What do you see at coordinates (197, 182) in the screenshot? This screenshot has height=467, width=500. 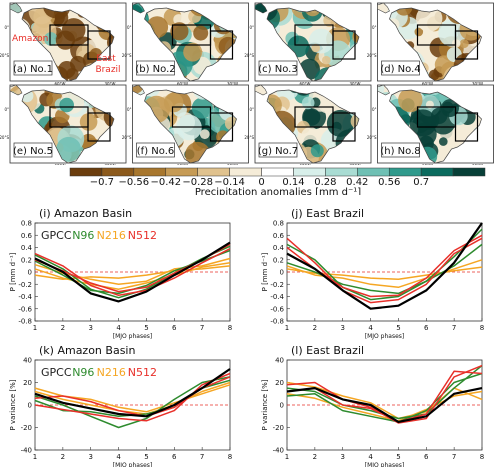 I see `colorbar-tick: −0.28` at bounding box center [197, 182].